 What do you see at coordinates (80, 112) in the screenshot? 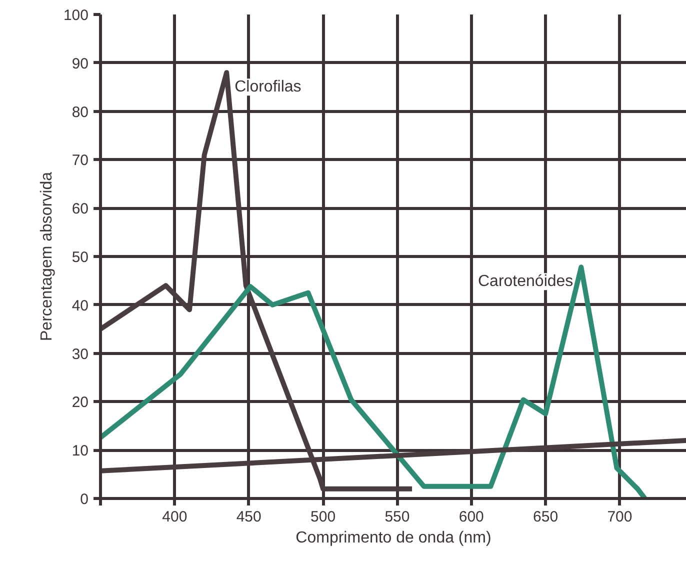
I see `y-tick-label: 80` at bounding box center [80, 112].